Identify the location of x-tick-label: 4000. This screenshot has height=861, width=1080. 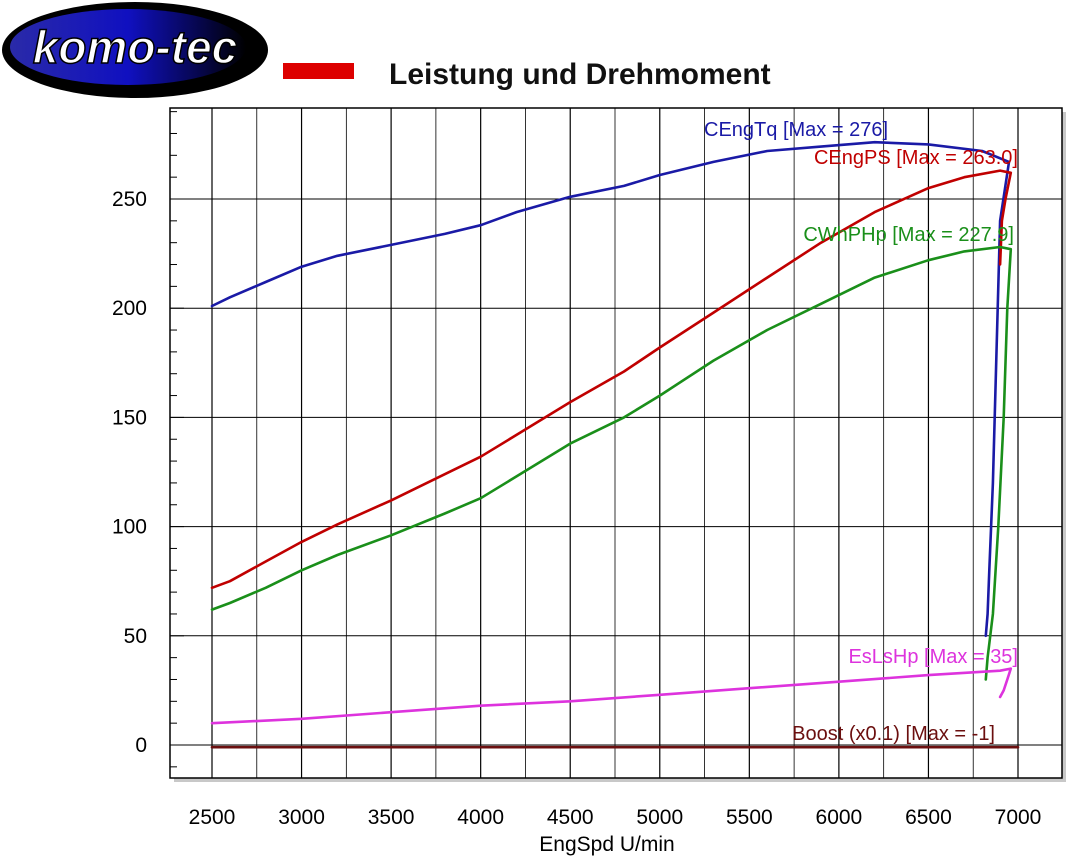
(480, 817).